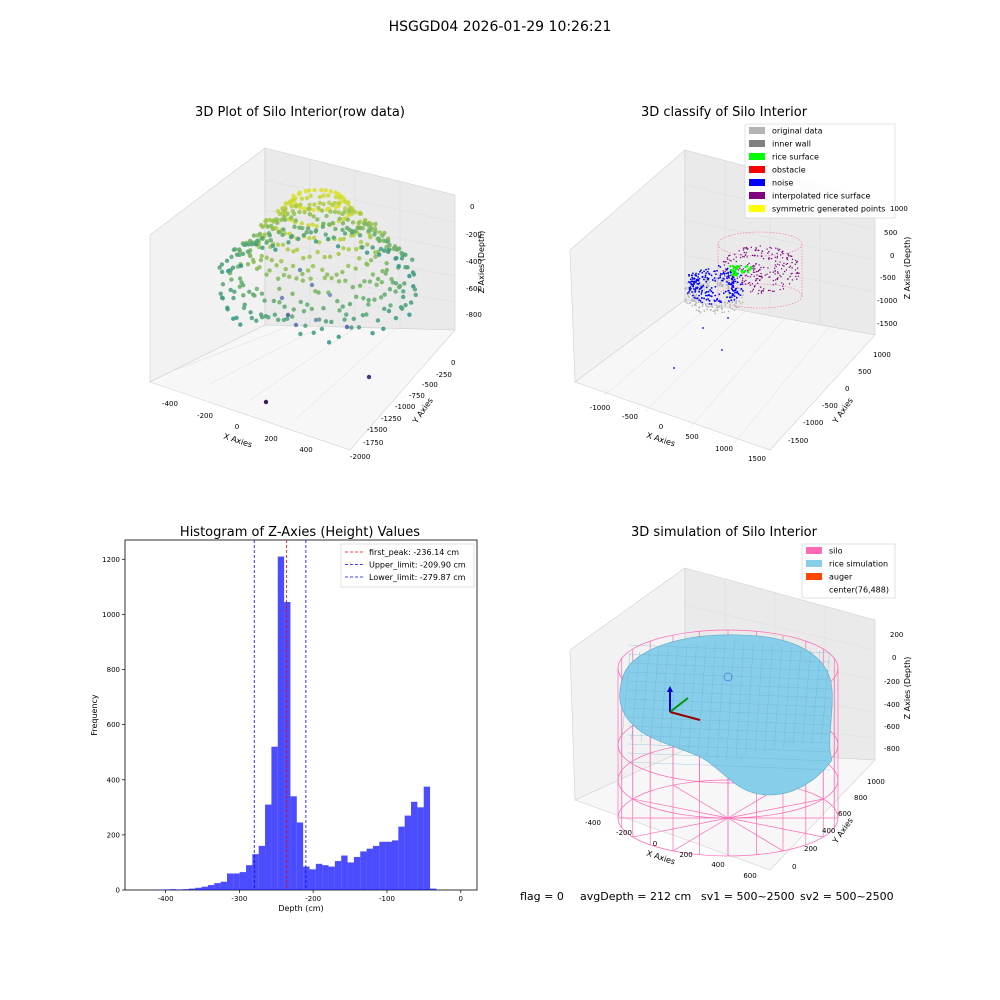 Image resolution: width=1000 pixels, height=1000 pixels. Describe the element at coordinates (724, 112) in the screenshot. I see `classify-plot-title: 3D classify of Silo Interior` at that location.